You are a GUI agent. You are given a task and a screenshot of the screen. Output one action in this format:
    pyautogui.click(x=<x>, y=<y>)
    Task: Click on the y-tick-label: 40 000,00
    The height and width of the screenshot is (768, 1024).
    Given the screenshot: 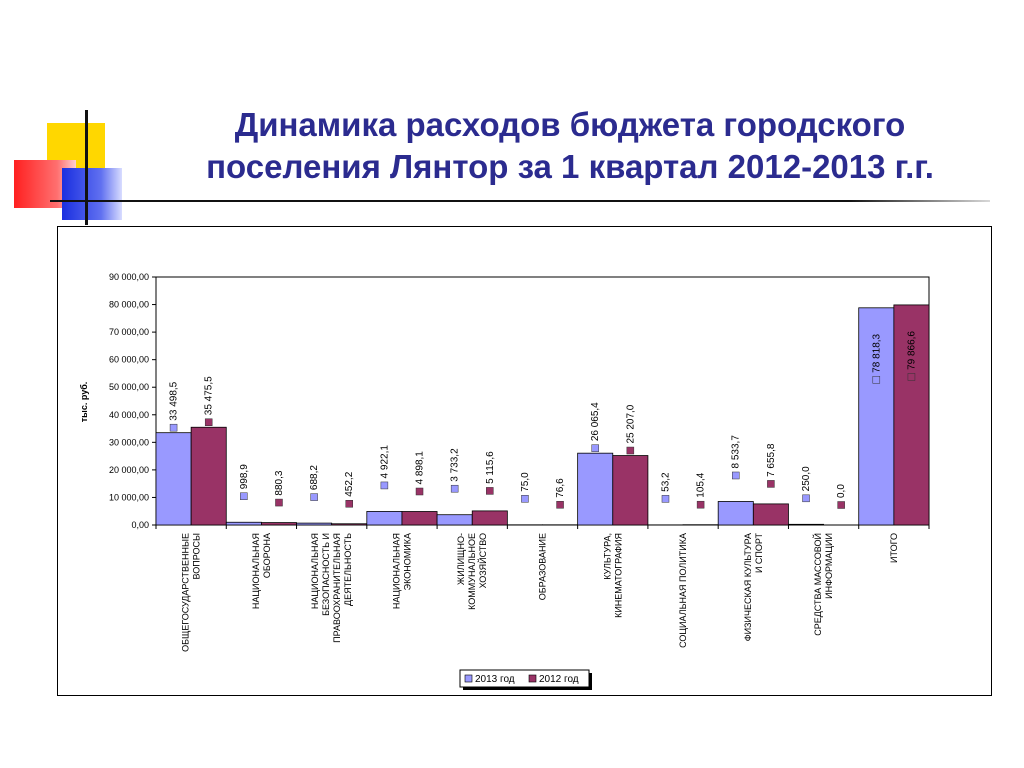 What is the action you would take?
    pyautogui.click(x=129, y=415)
    